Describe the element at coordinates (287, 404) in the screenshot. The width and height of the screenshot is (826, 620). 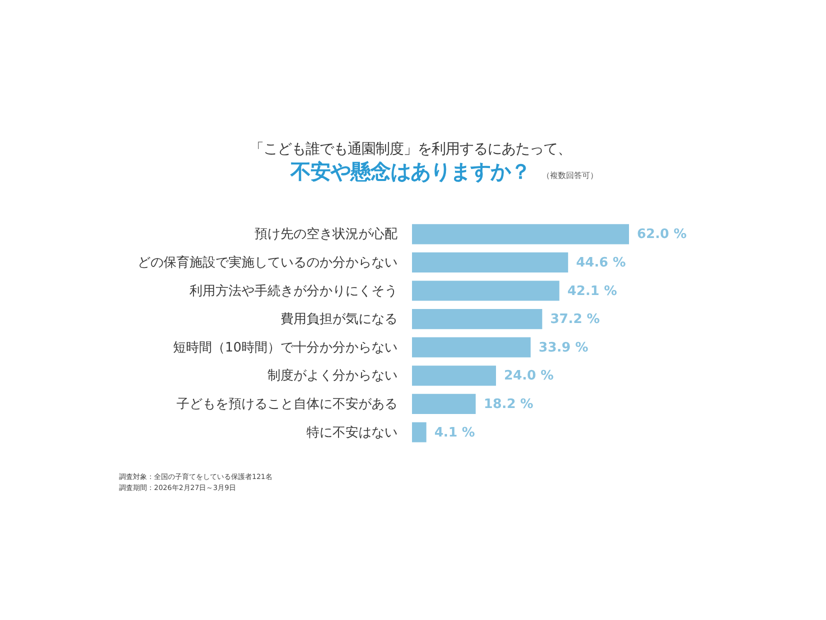
I see `y-tick-label: 子どもを預けること自体に不安がある` at that location.